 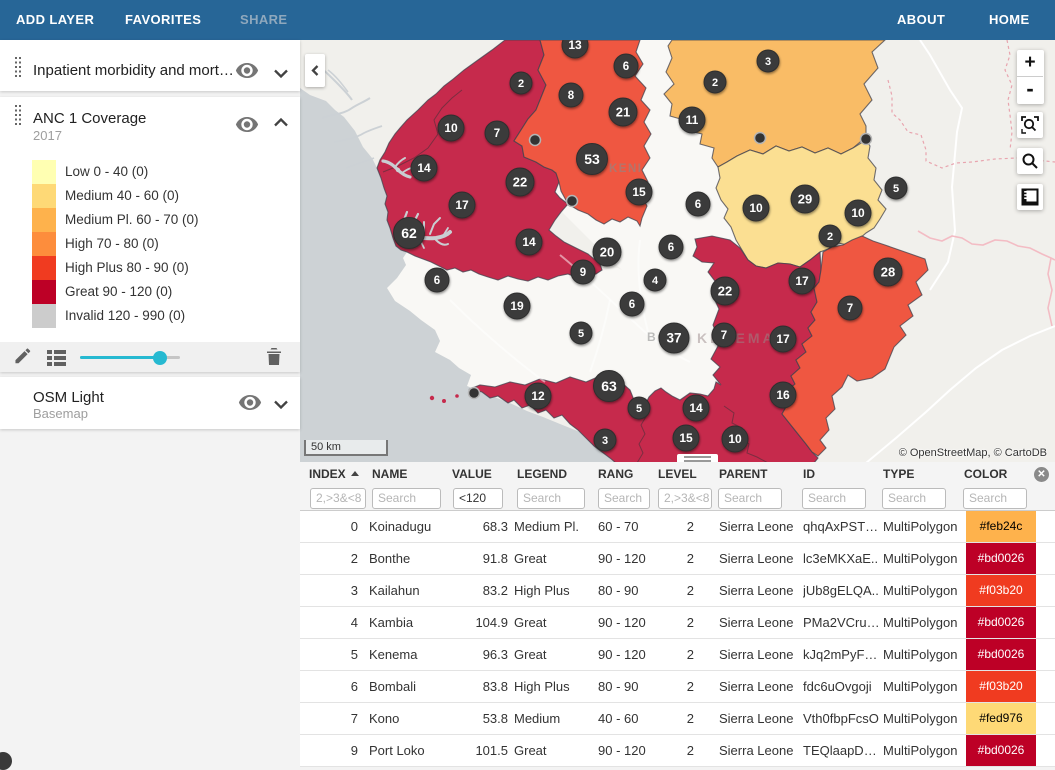 I want to click on svg-text: 12, so click(x=538, y=396).